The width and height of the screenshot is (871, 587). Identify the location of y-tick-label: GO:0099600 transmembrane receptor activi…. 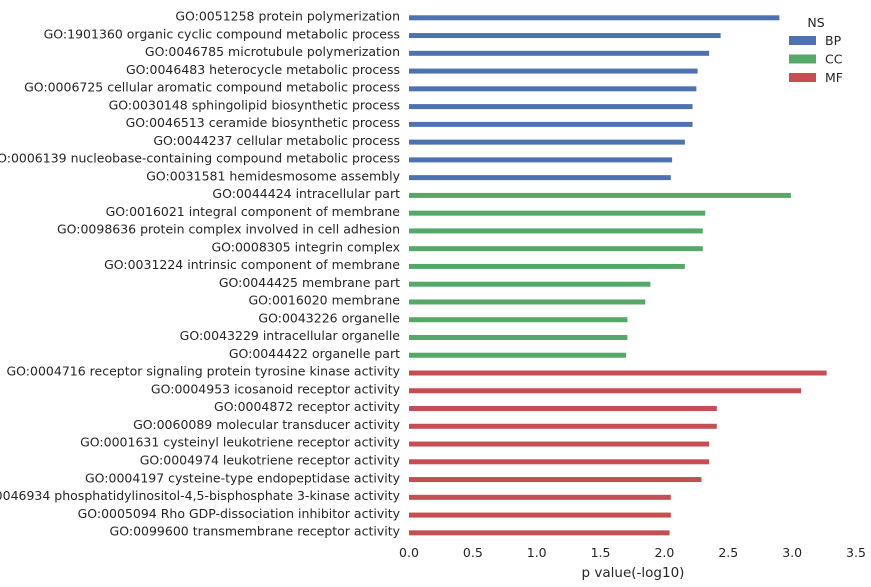
(255, 531).